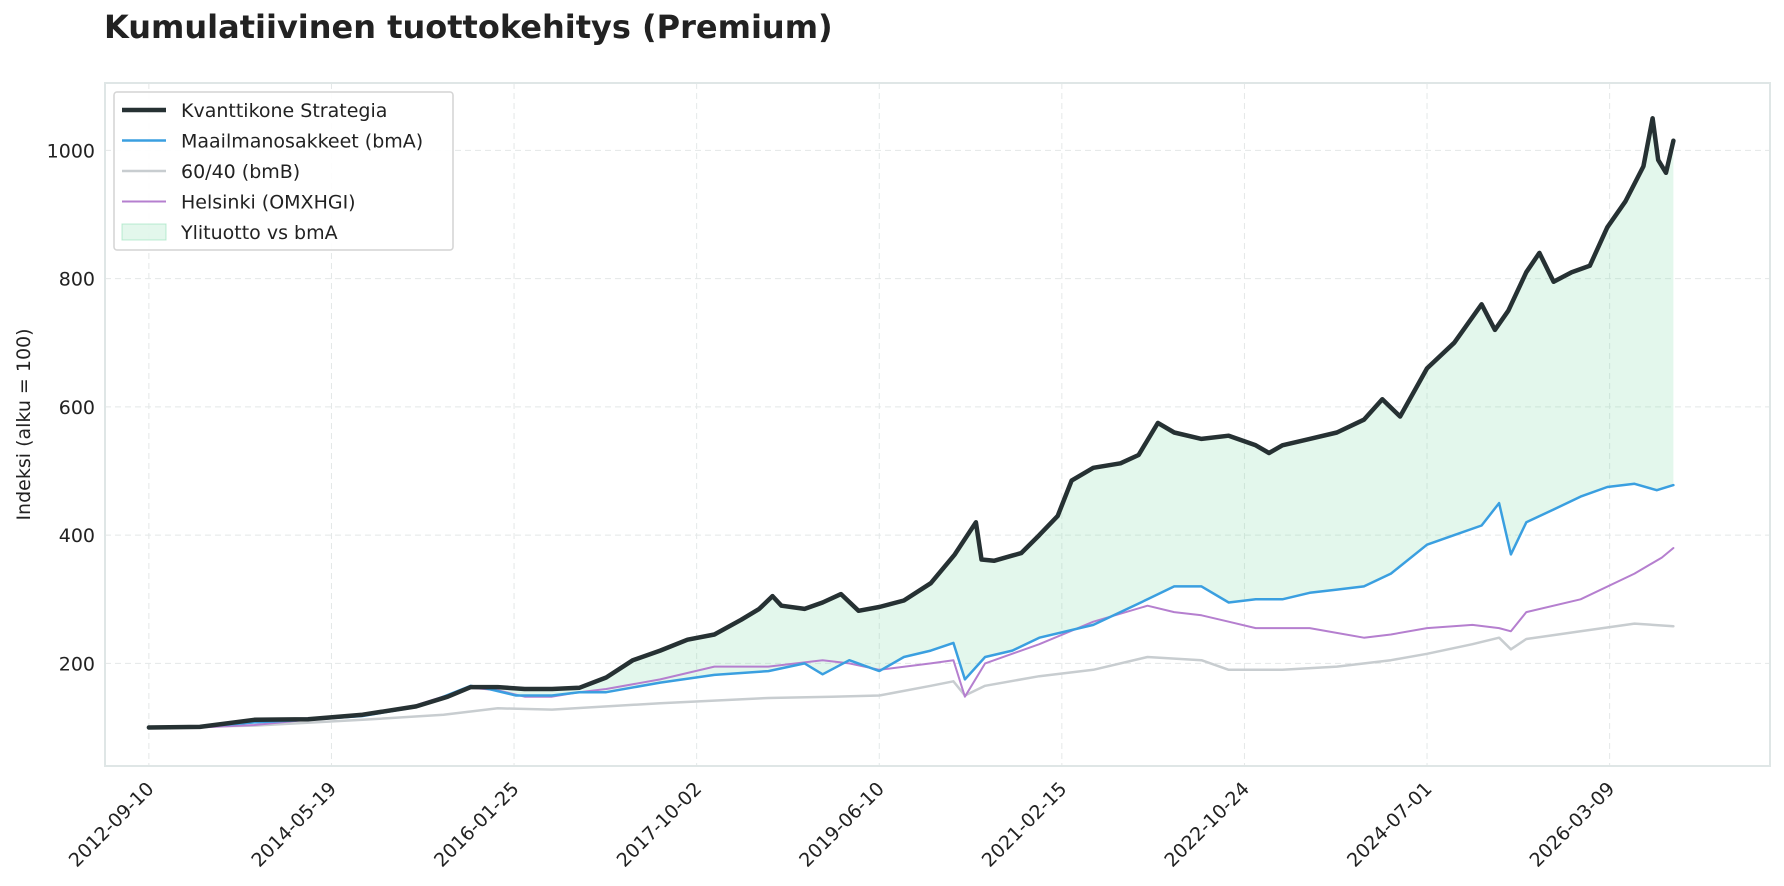 The height and width of the screenshot is (886, 1784). Describe the element at coordinates (468, 27) in the screenshot. I see `chart-title: Kumulatiivinen tuottokehitys (Premium)` at that location.